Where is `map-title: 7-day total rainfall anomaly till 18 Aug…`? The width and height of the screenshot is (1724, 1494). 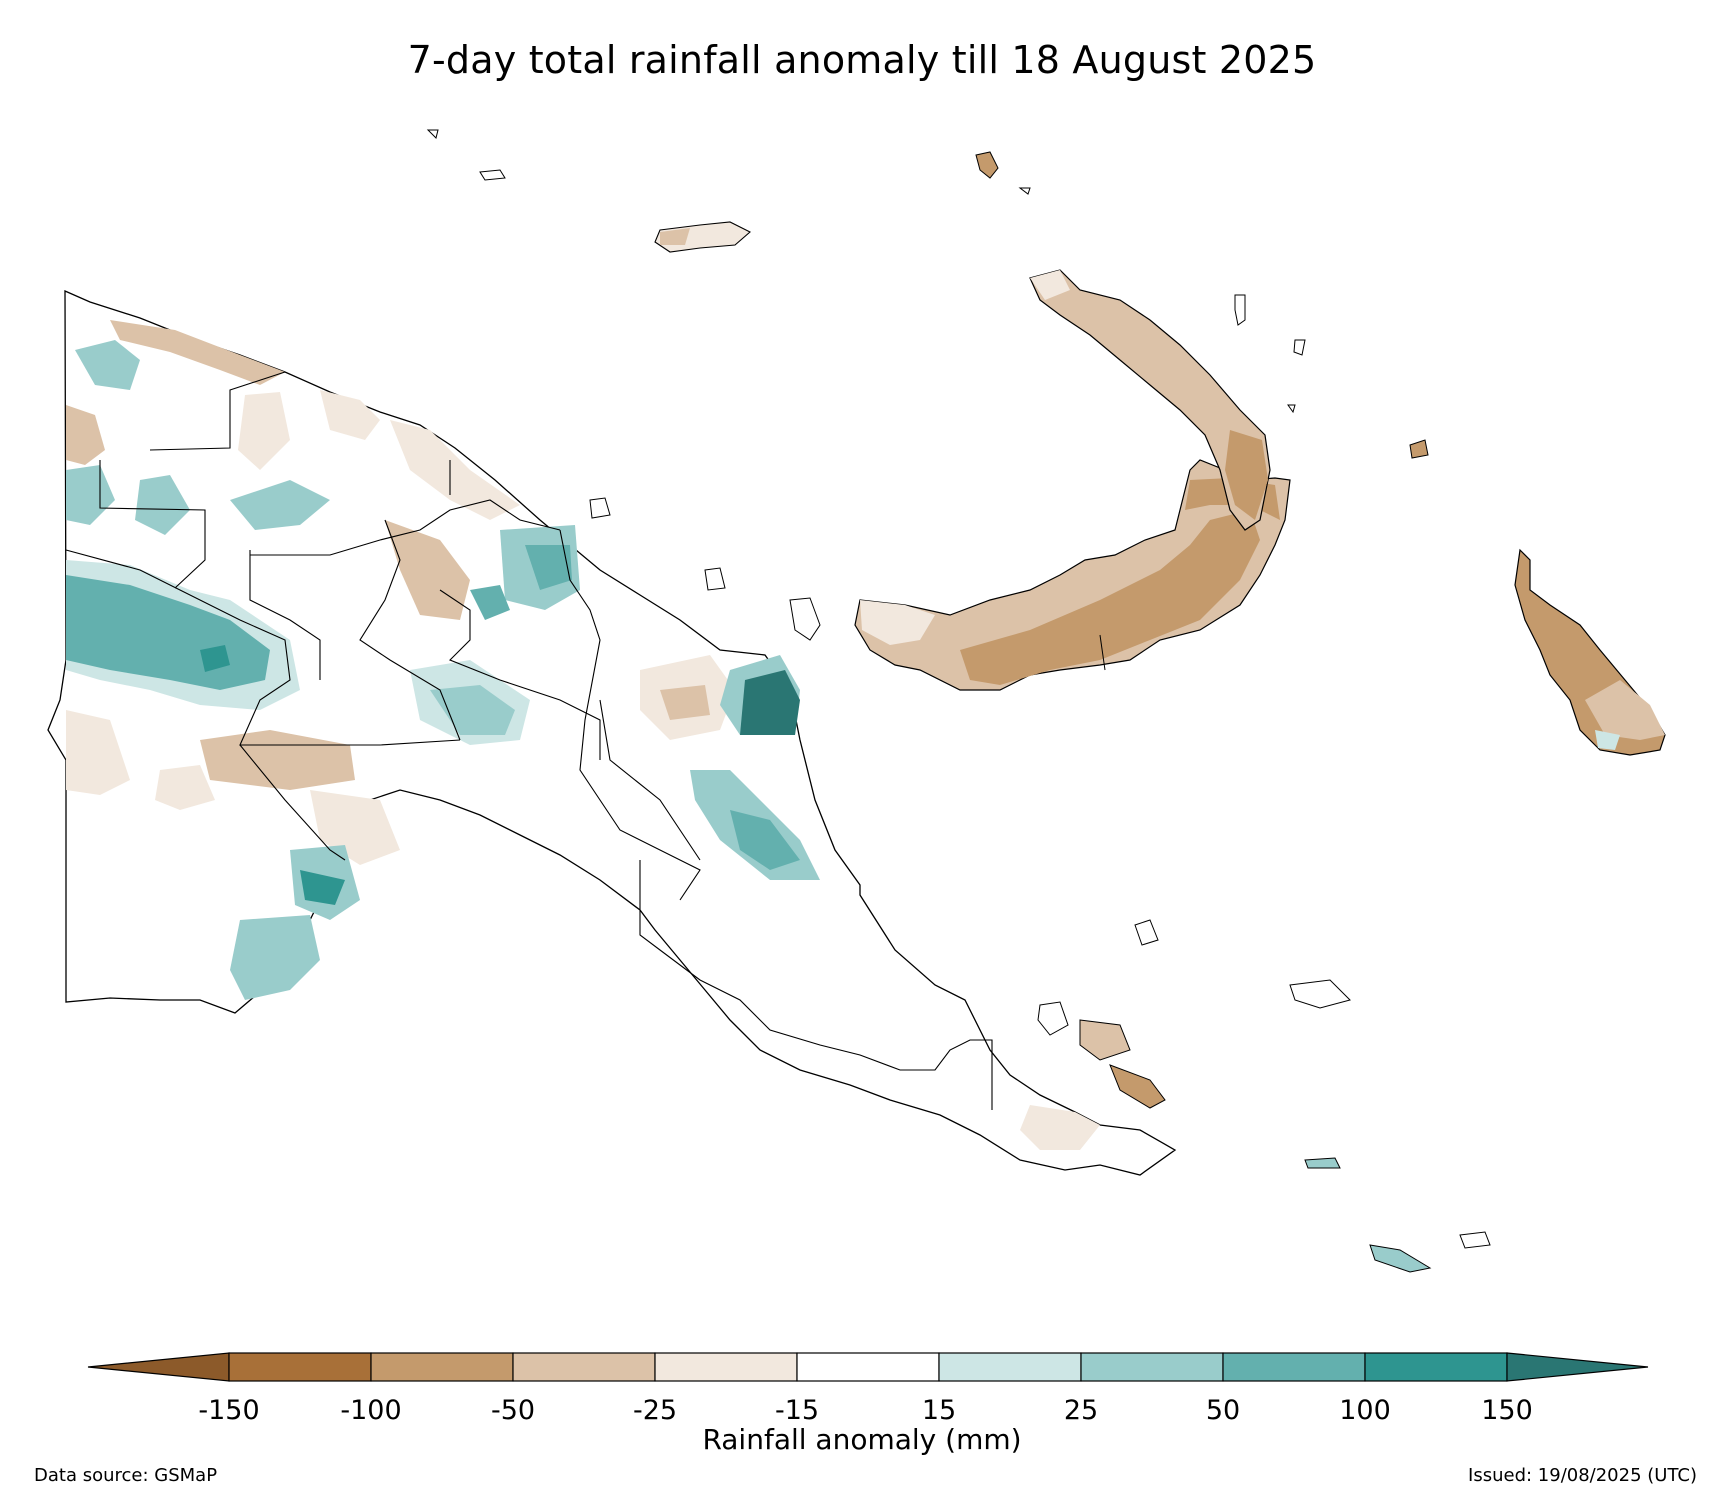 map-title: 7-day total rainfall anomaly till 18 Aug… is located at coordinates (862, 60).